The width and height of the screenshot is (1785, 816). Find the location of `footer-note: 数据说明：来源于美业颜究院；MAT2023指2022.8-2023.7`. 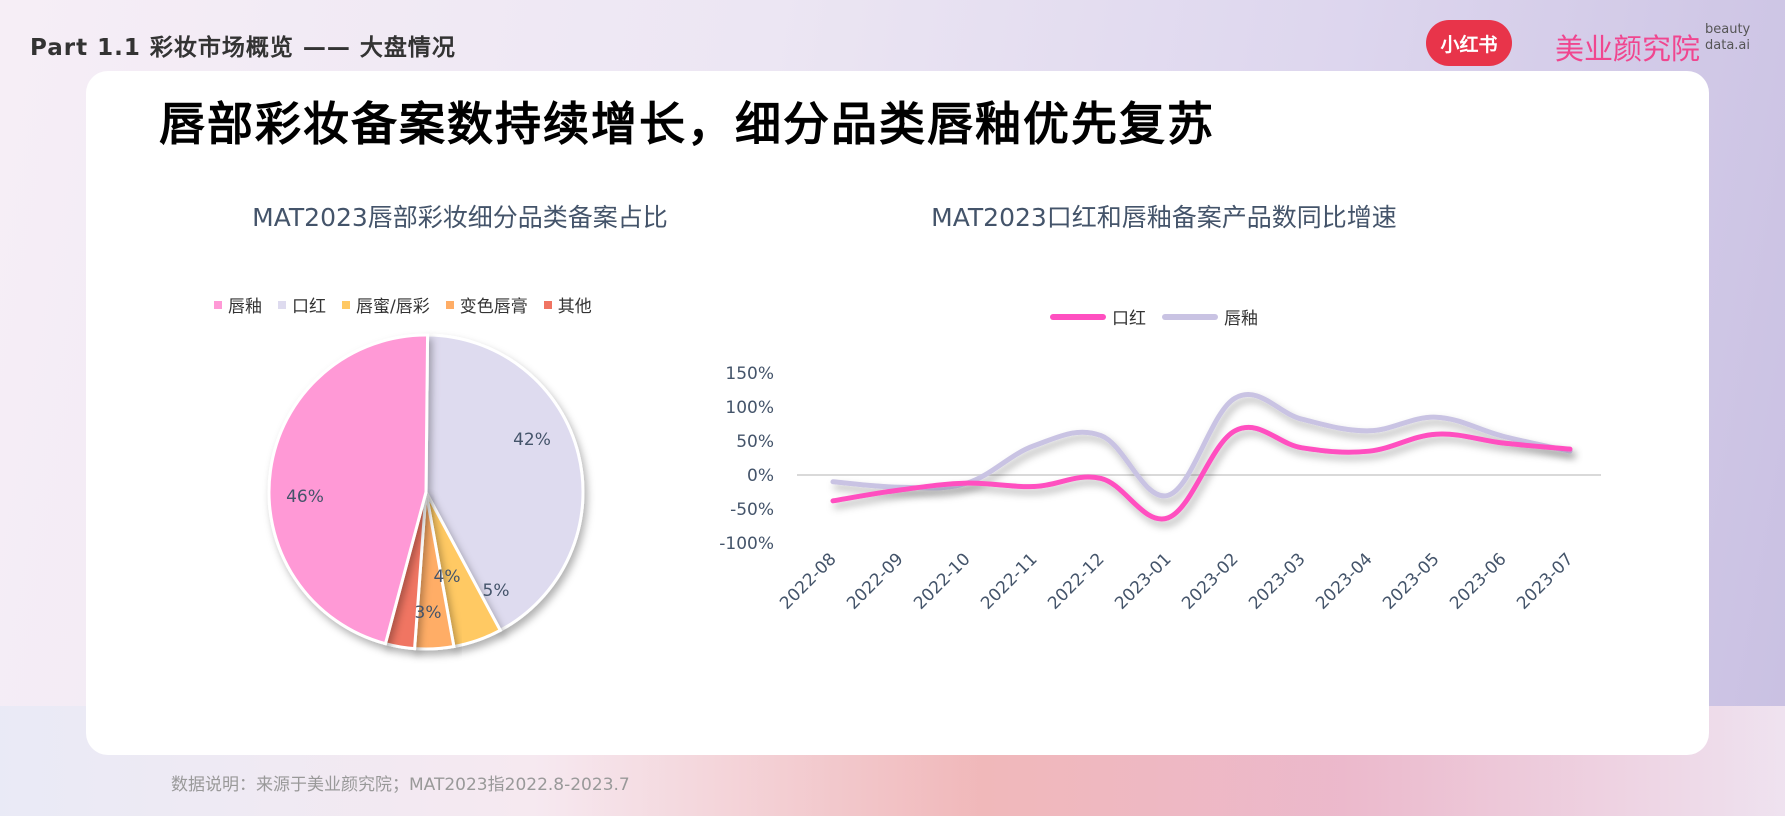

footer-note: 数据说明：来源于美业颜究院；MAT2023指2022.8-2023.7 is located at coordinates (400, 785).